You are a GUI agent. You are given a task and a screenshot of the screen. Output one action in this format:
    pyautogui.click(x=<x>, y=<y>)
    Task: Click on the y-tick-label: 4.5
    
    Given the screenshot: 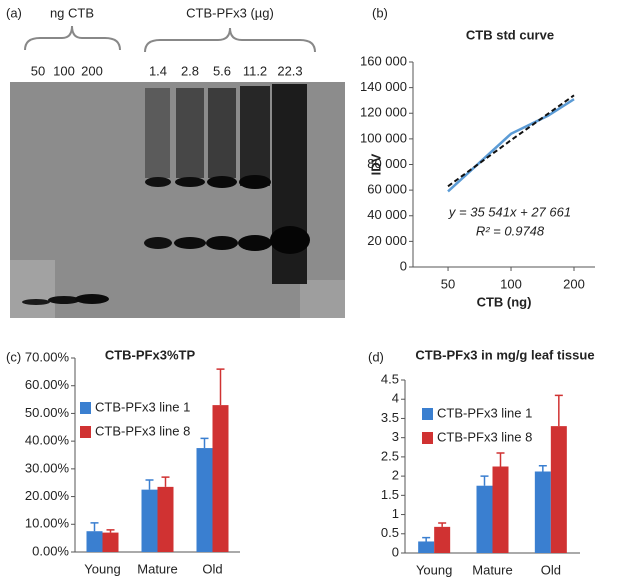 What is the action you would take?
    pyautogui.click(x=390, y=378)
    